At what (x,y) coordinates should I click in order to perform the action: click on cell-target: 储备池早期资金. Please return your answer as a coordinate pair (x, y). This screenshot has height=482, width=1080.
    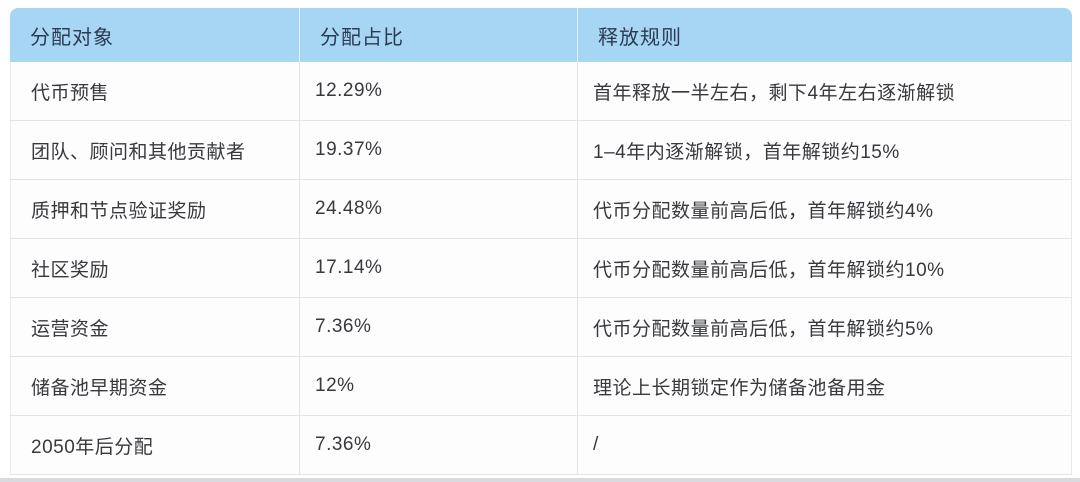
    Looking at the image, I should click on (155, 386).